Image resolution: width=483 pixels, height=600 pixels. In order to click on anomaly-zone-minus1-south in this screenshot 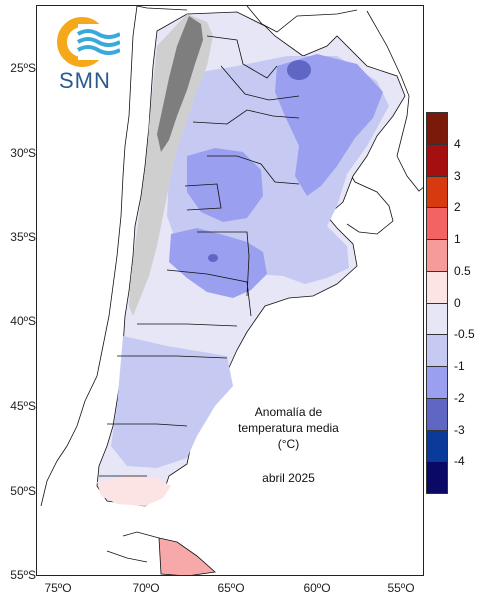, I will do `click(172, 402)`.